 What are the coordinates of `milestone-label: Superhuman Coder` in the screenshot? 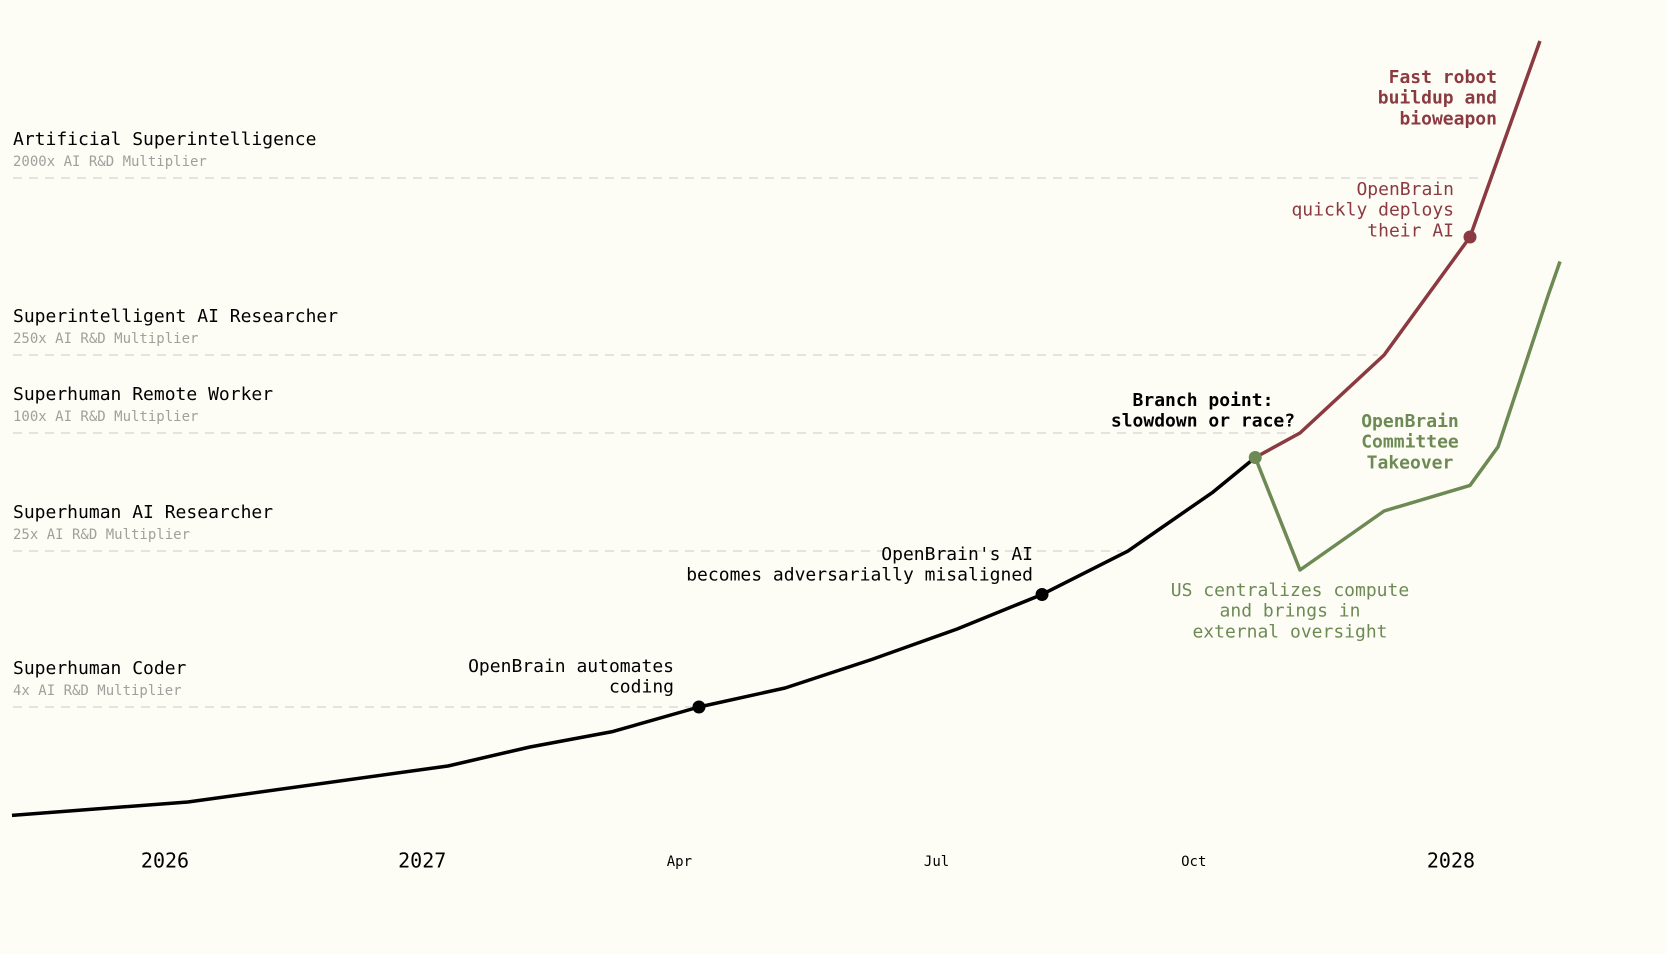 It's located at (100, 668).